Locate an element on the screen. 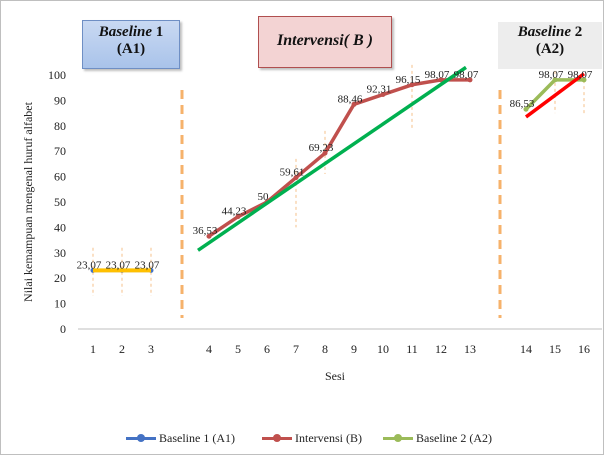 Image resolution: width=604 pixels, height=455 pixels. x-tick-label: 9 is located at coordinates (354, 349).